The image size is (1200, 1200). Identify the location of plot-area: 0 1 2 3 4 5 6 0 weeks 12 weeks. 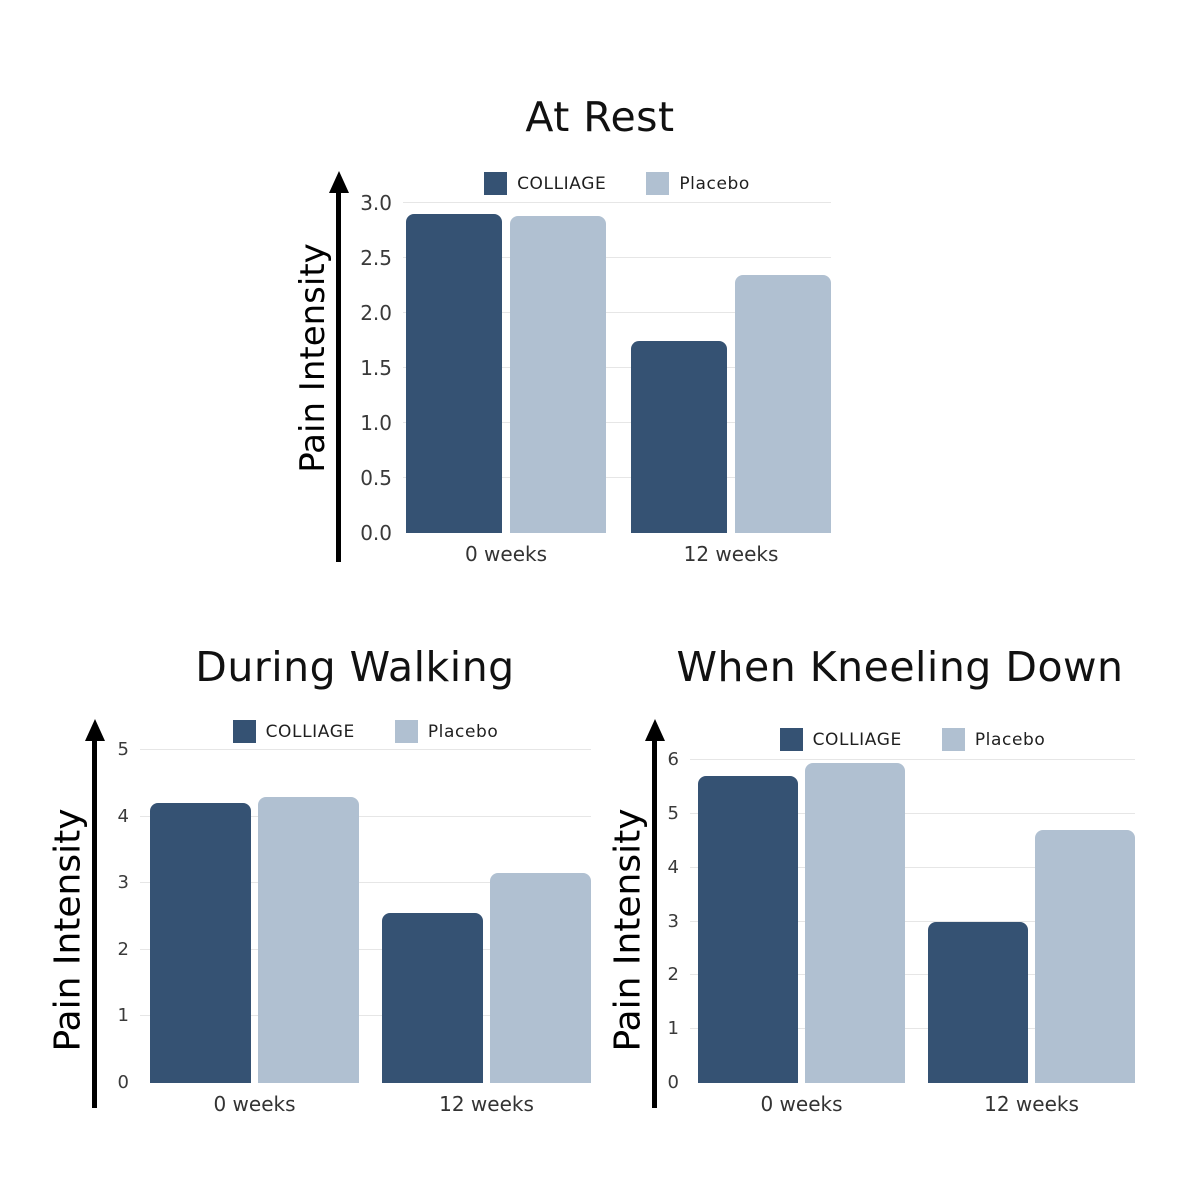
(901, 933).